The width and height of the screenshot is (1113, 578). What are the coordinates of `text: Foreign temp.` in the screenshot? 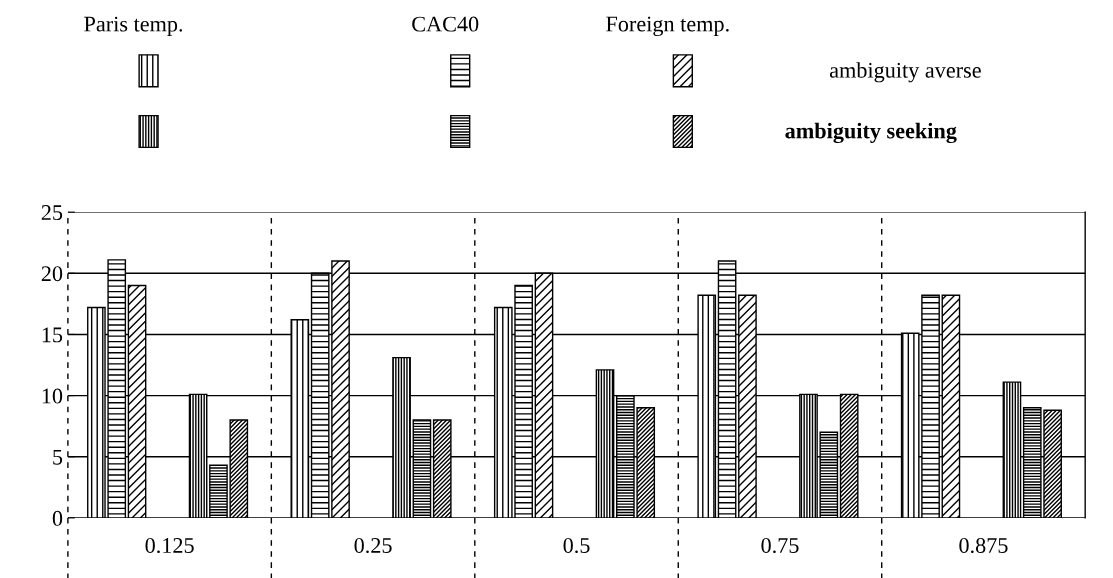 It's located at (667, 26).